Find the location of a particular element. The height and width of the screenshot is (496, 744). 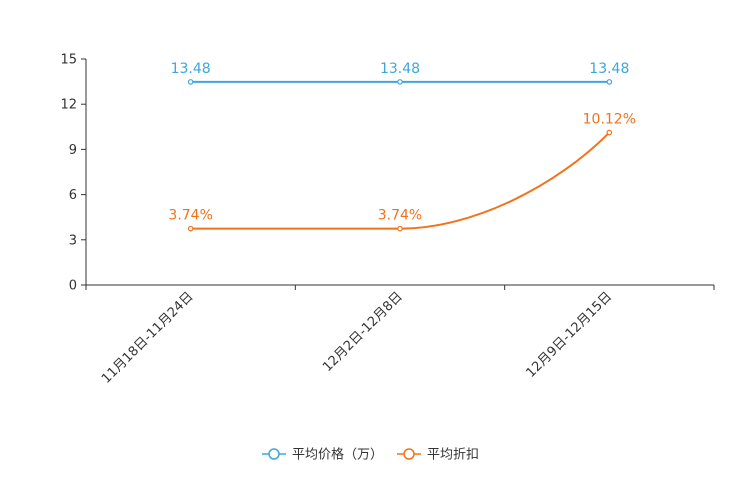

y-tick-label: 15 is located at coordinates (68, 60).